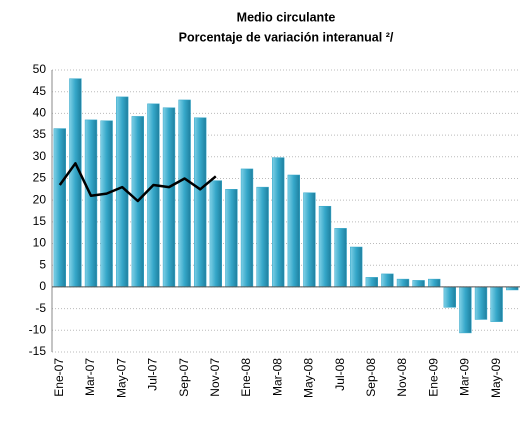 The height and width of the screenshot is (447, 521). What do you see at coordinates (137, 182) in the screenshot?
I see `line` at bounding box center [137, 182].